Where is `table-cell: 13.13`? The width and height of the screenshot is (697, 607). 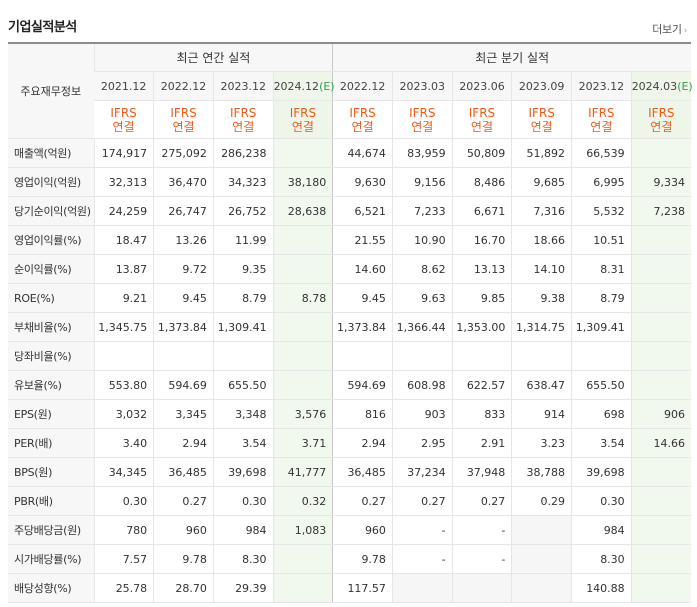
table-cell: 13.13 is located at coordinates (481, 269).